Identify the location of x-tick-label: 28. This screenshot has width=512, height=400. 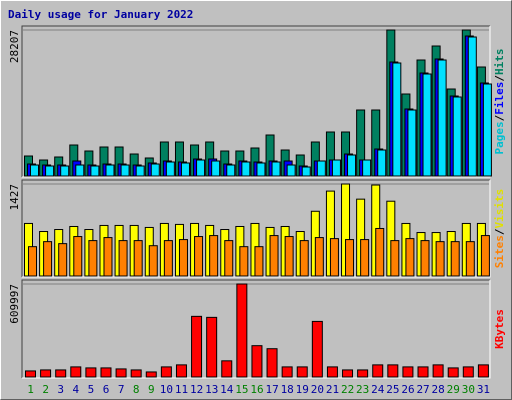
(438, 389).